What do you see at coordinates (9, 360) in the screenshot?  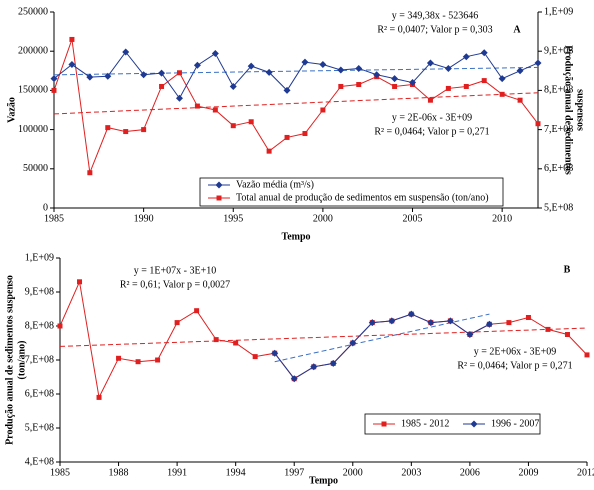 I see `y-axis-title: Produção anual de sedimentos suspenso` at bounding box center [9, 360].